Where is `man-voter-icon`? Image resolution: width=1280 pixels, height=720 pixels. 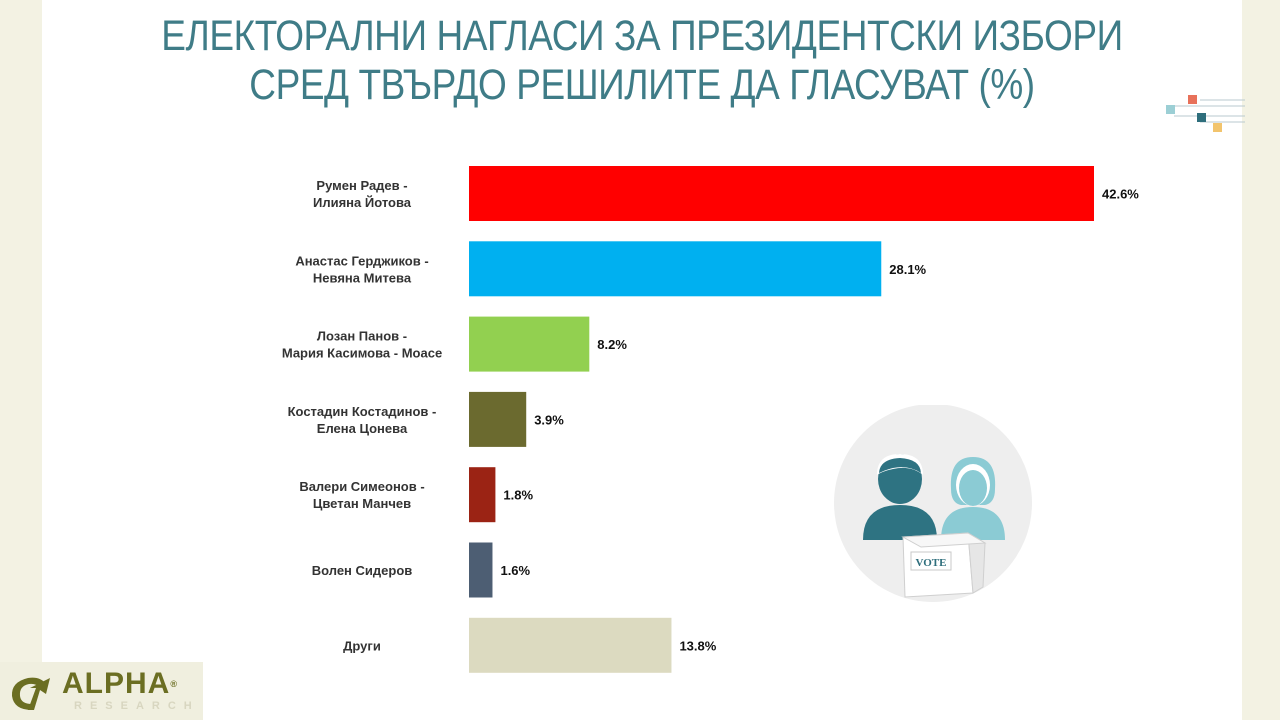
man-voter-icon is located at coordinates (900, 497).